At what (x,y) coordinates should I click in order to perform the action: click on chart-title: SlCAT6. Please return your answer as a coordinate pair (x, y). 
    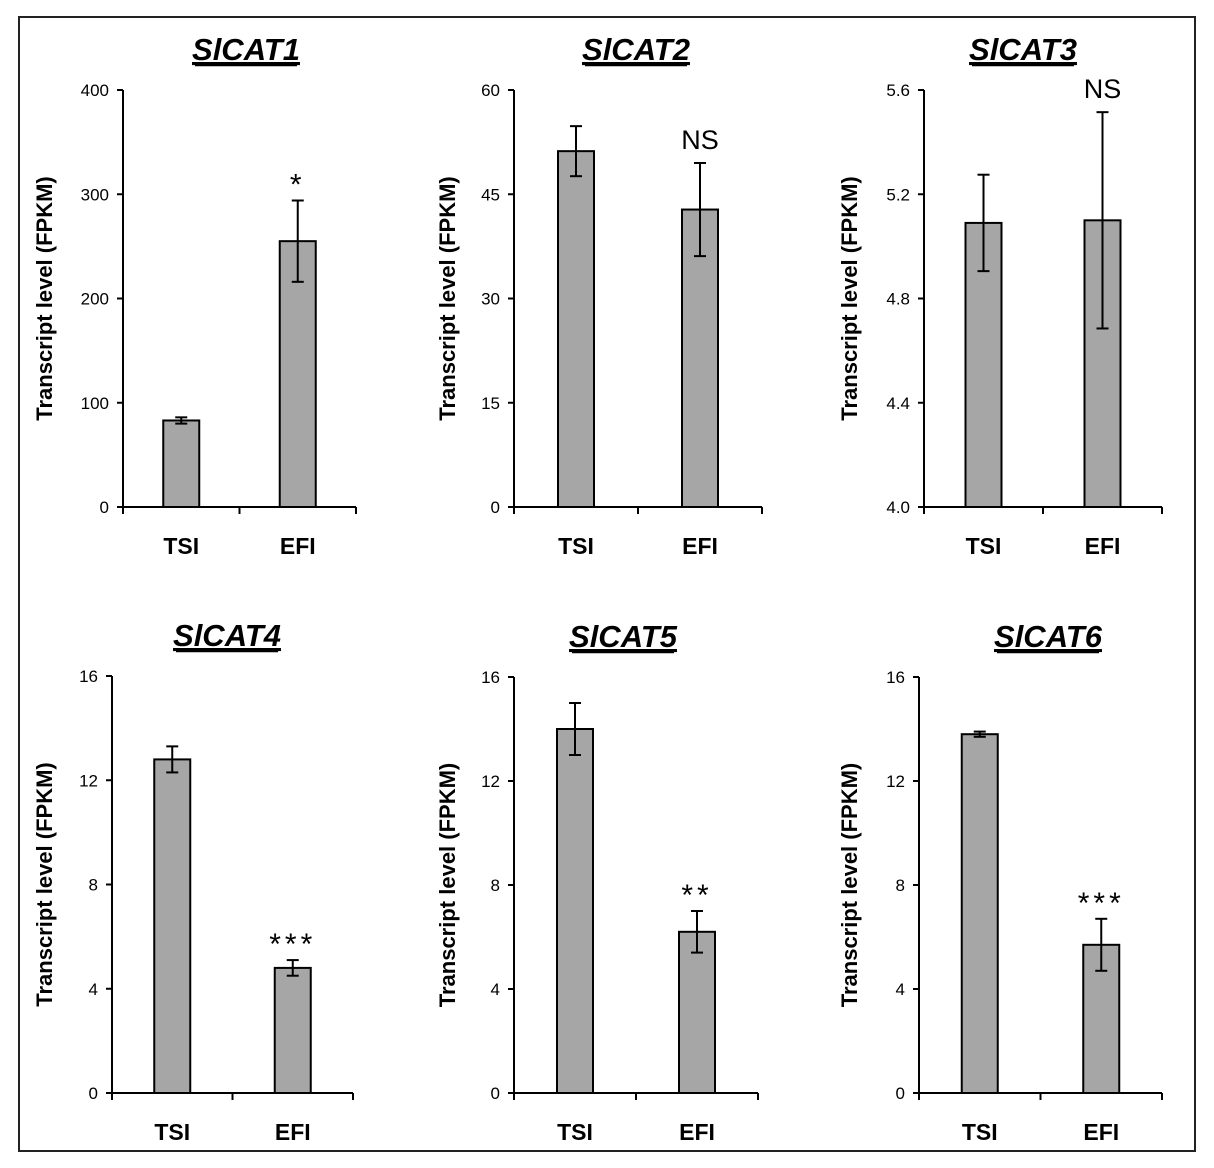
    Looking at the image, I should click on (1048, 636).